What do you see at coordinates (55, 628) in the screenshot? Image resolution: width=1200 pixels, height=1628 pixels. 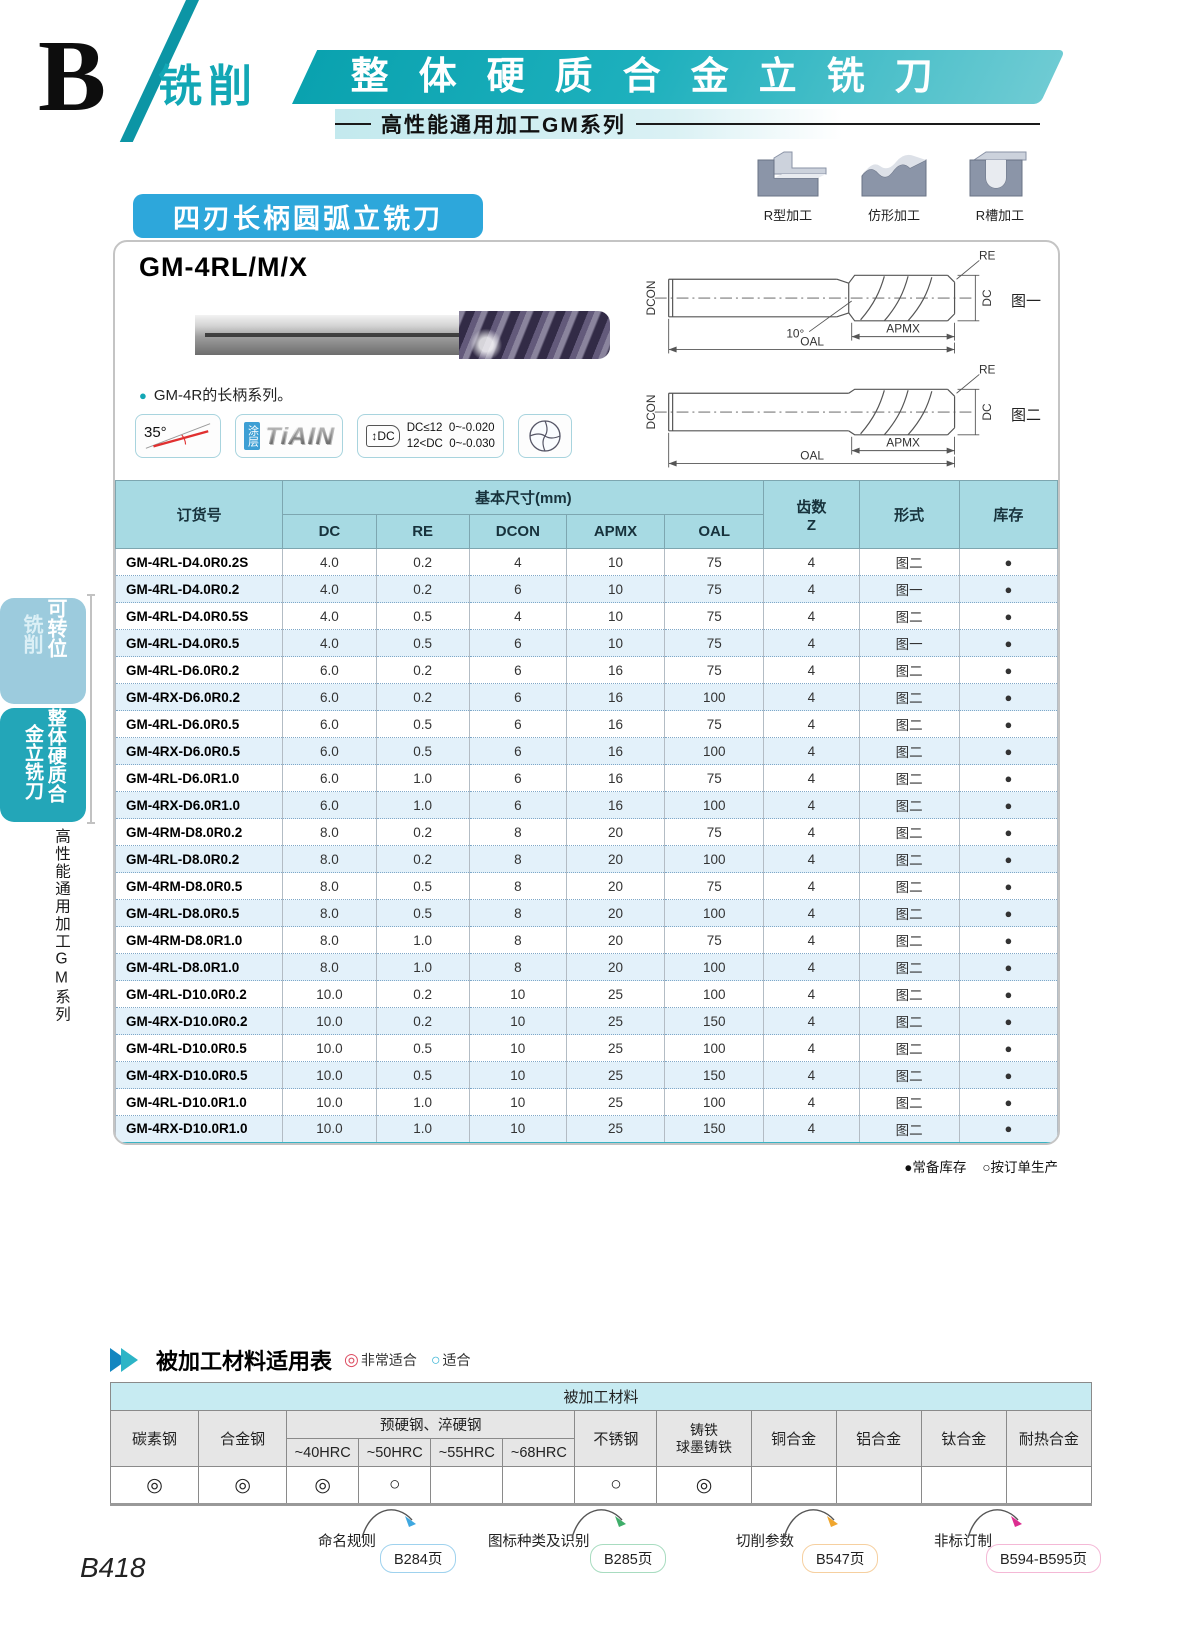 I see `tab1-col1: 可转位` at bounding box center [55, 628].